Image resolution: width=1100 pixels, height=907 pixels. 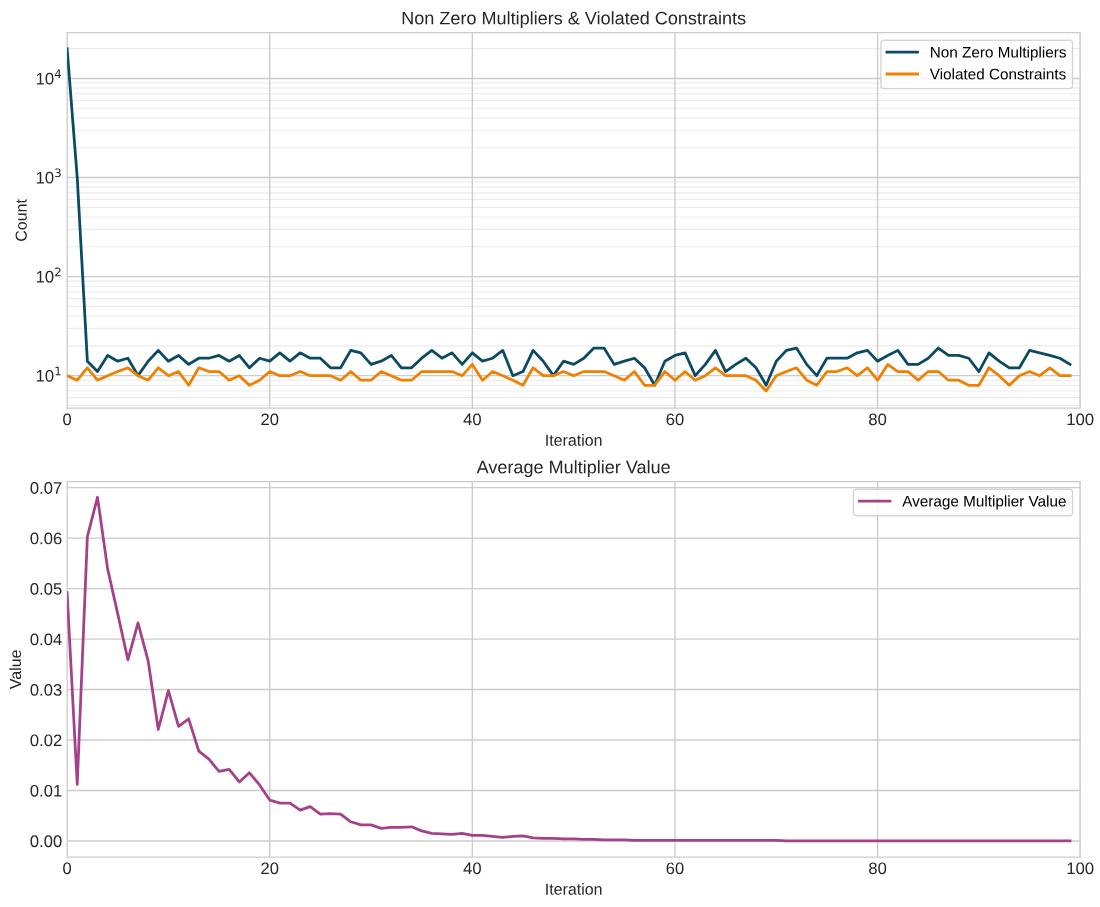 I want to click on y-tick-label: 0.03, so click(x=46, y=689).